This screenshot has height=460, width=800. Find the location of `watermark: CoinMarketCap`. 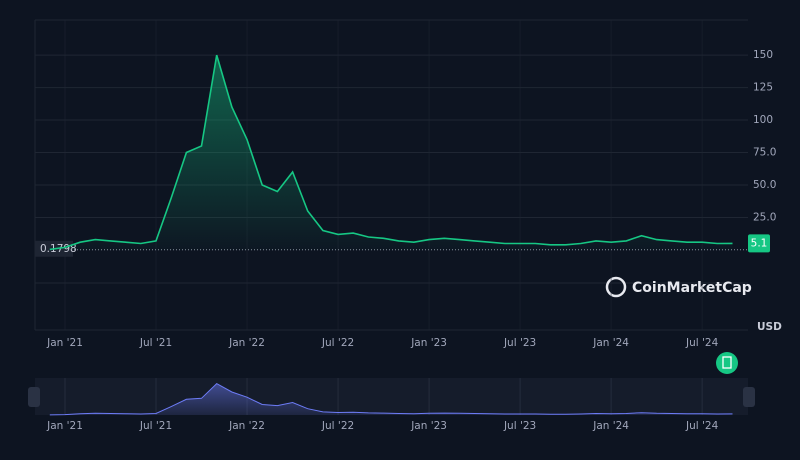

watermark: CoinMarketCap is located at coordinates (678, 287).